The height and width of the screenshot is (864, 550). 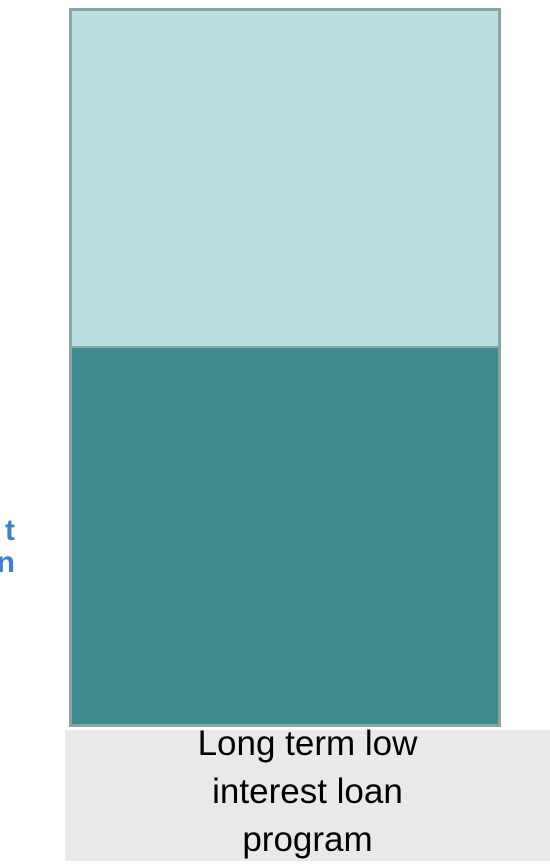 What do you see at coordinates (10, 530) in the screenshot?
I see `cropped-label-line-1: t` at bounding box center [10, 530].